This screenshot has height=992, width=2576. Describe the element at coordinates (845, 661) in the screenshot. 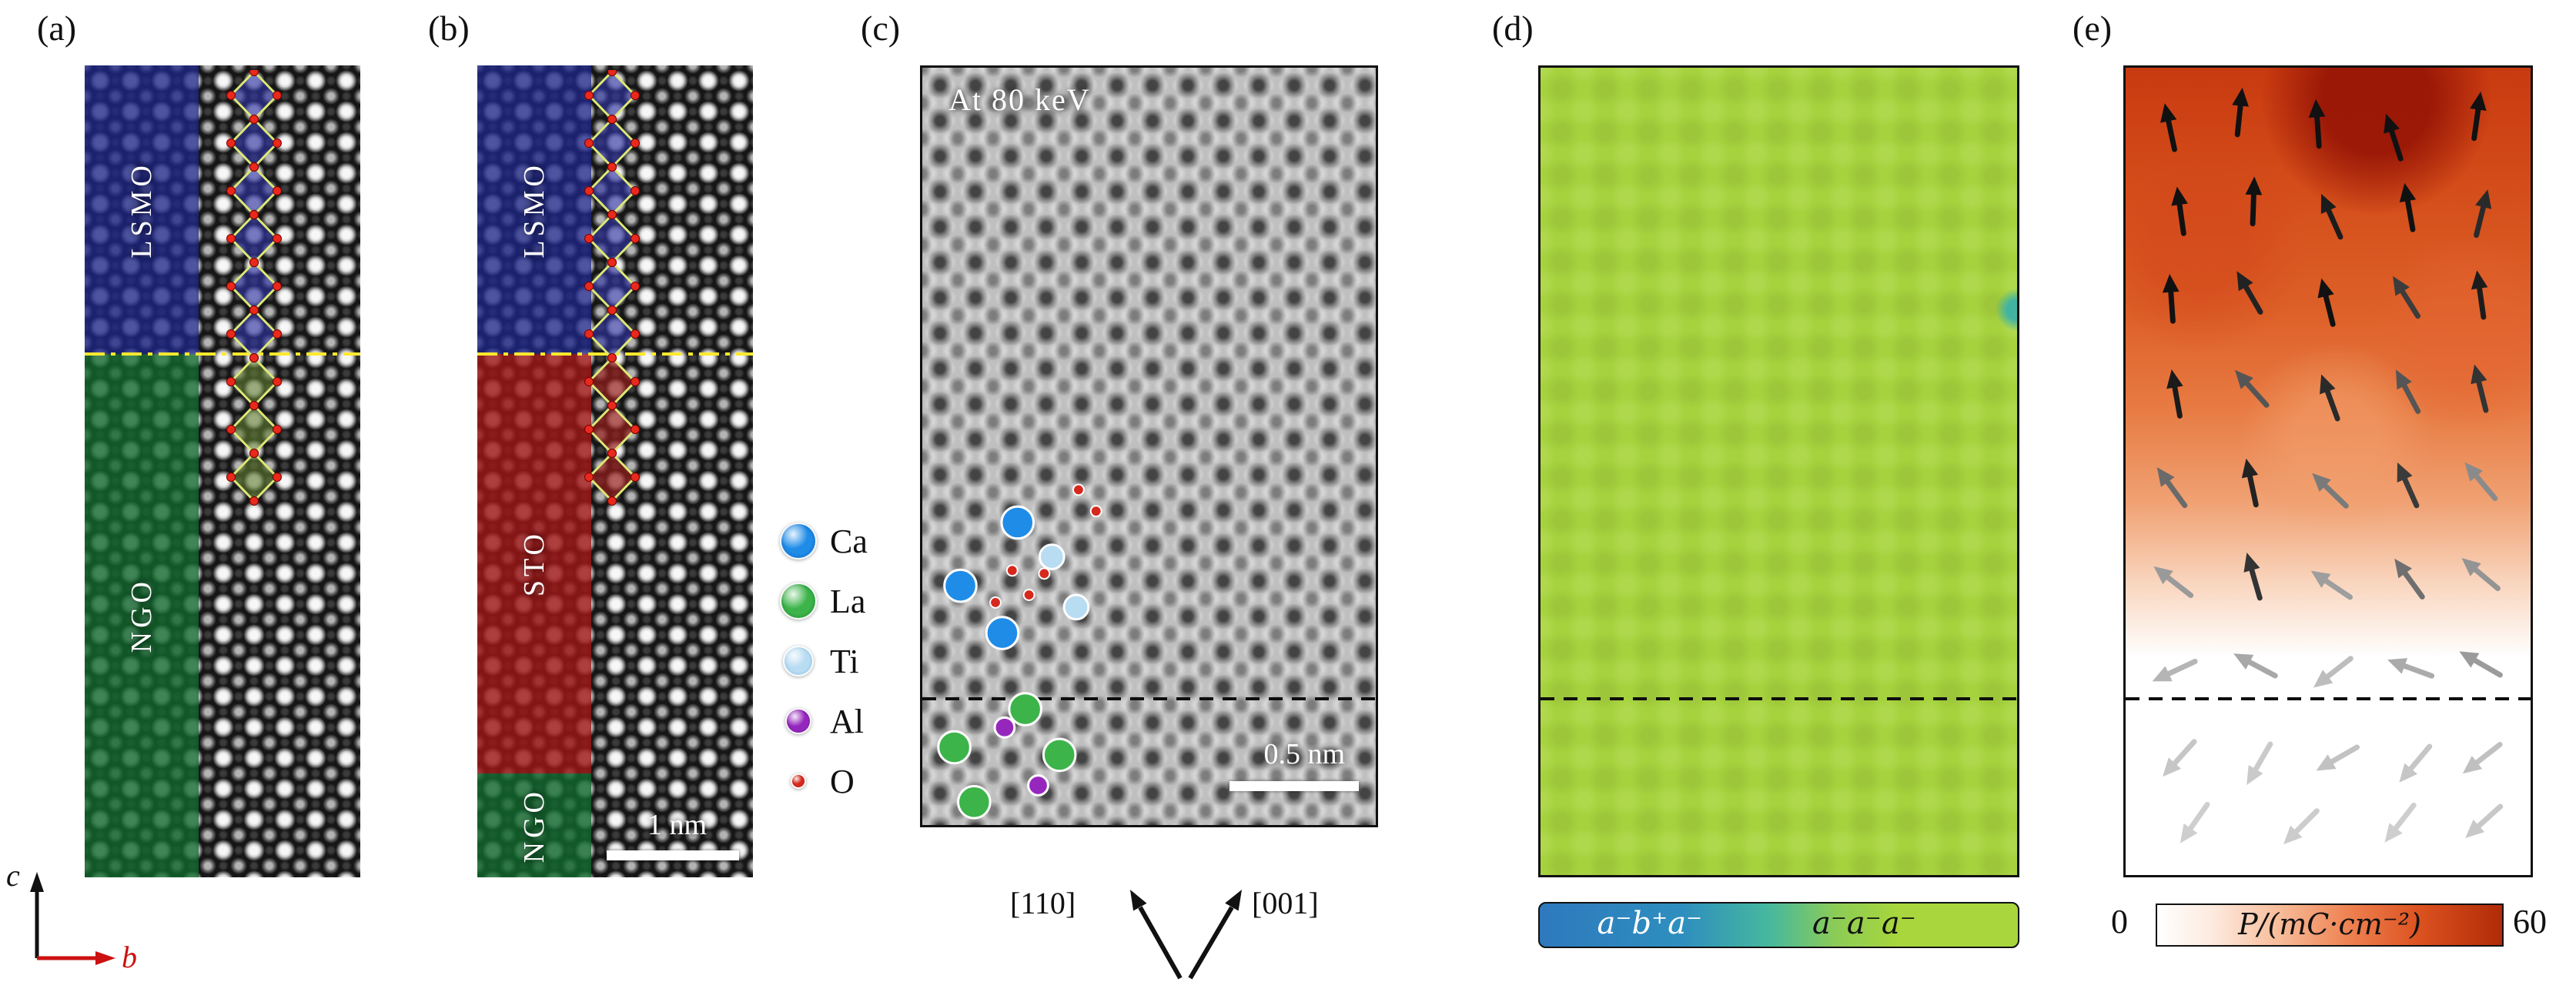

I see `legend-label: Ti` at that location.